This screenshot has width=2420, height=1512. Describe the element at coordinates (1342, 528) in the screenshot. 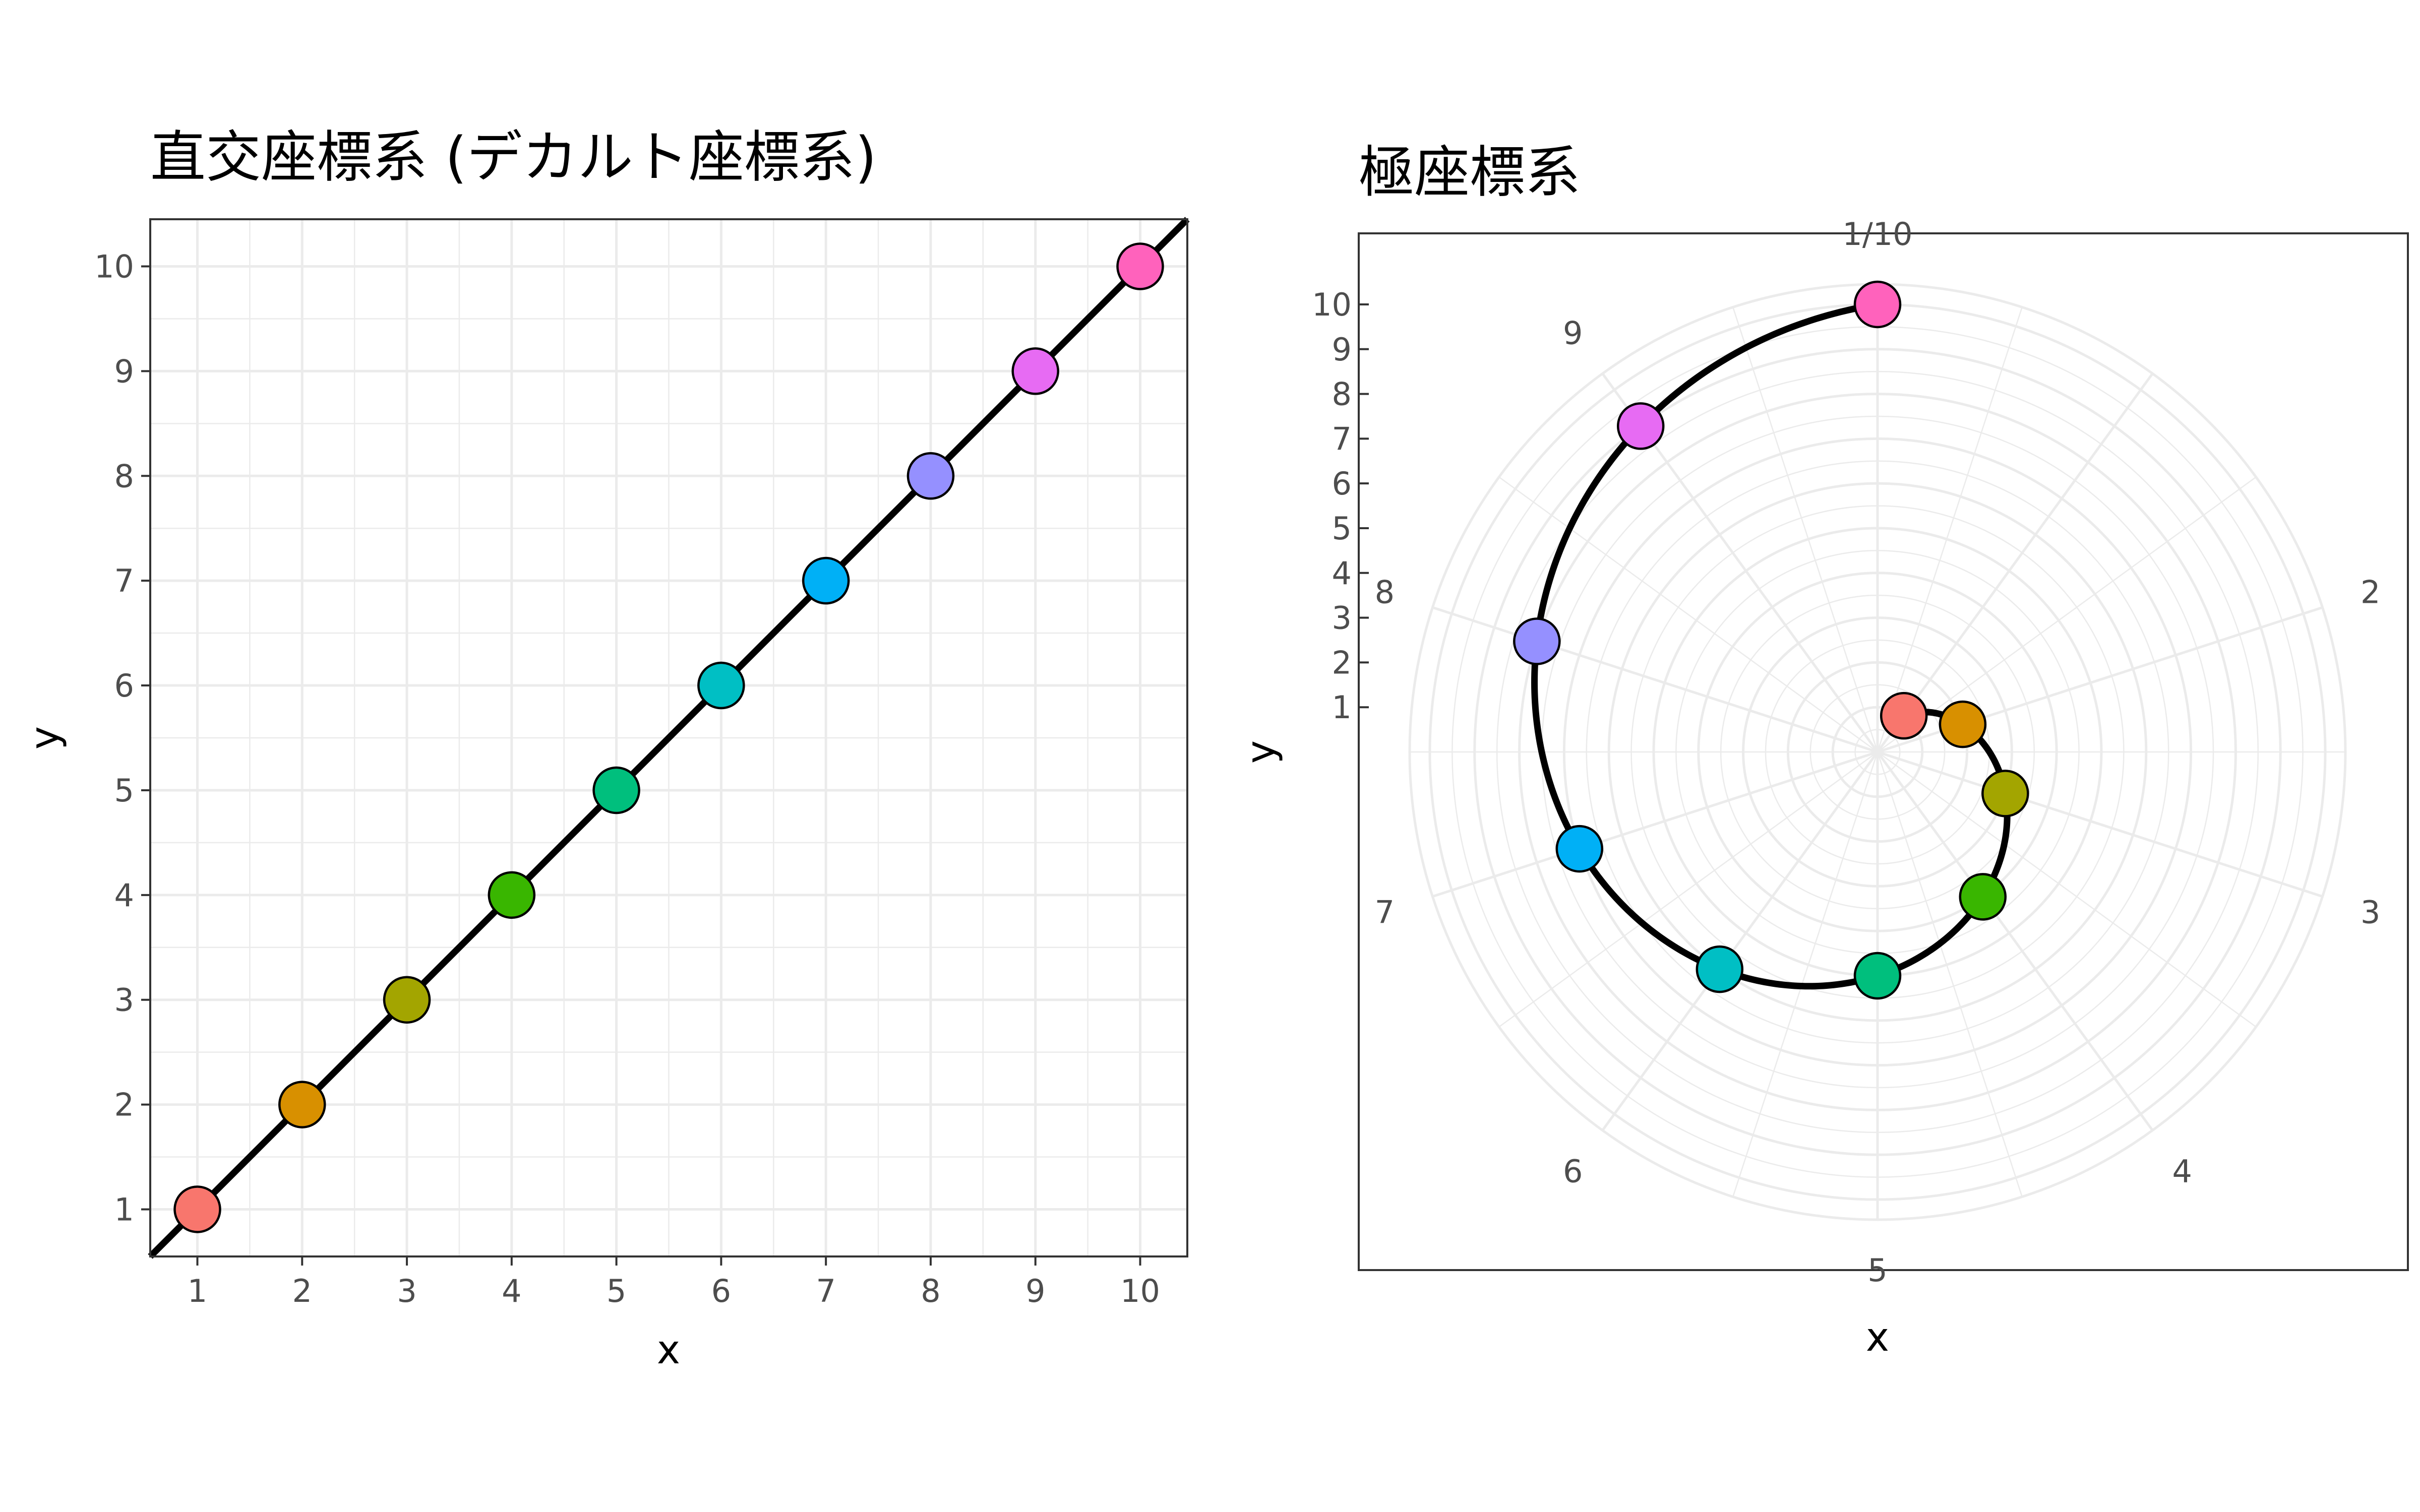

I see `radial-tick-label: 5` at that location.